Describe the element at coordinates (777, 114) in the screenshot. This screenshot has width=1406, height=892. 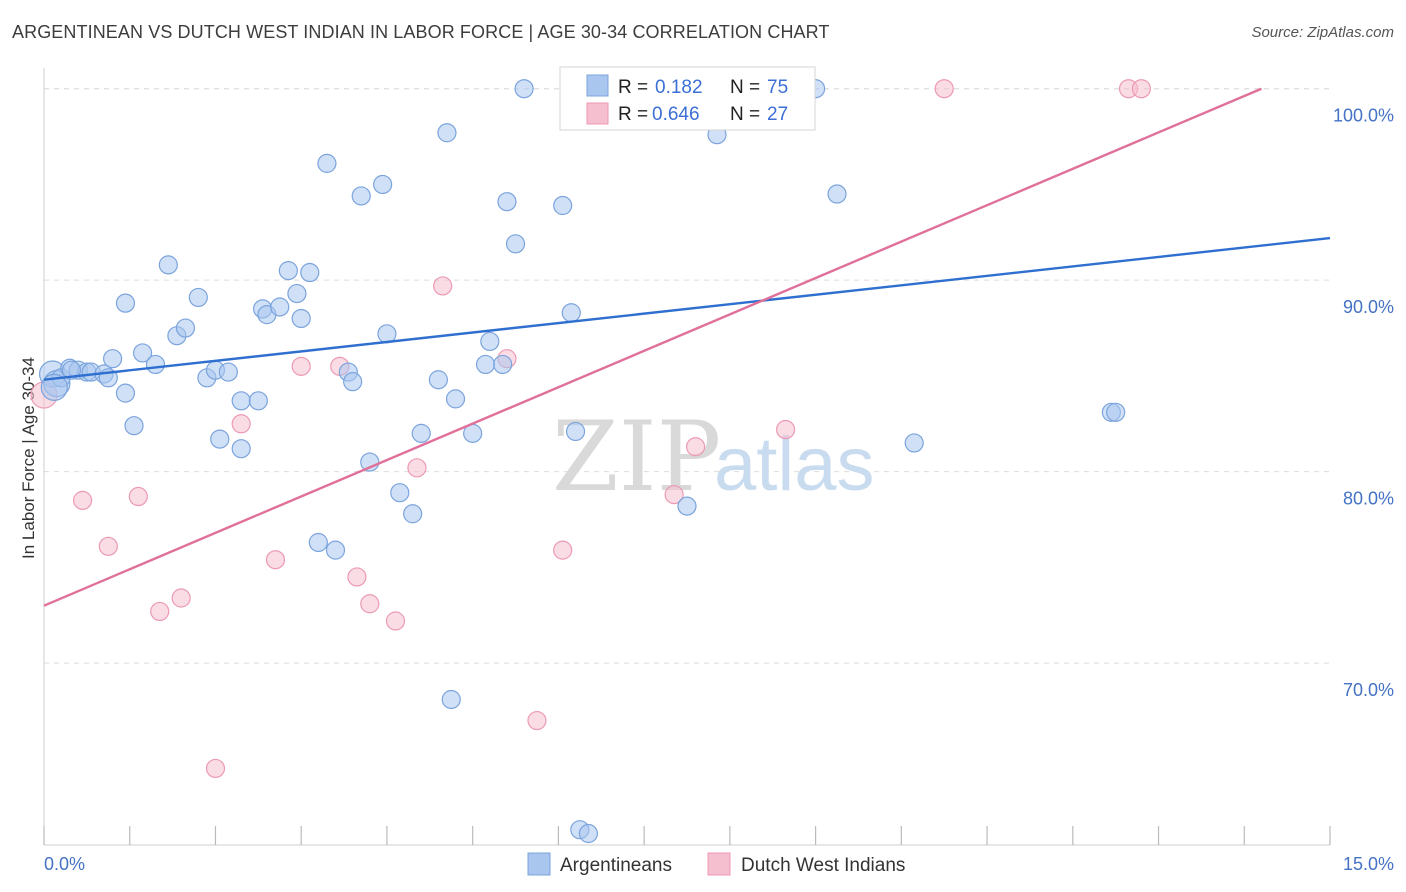
I see `legend-n-value-pink: 27` at that location.